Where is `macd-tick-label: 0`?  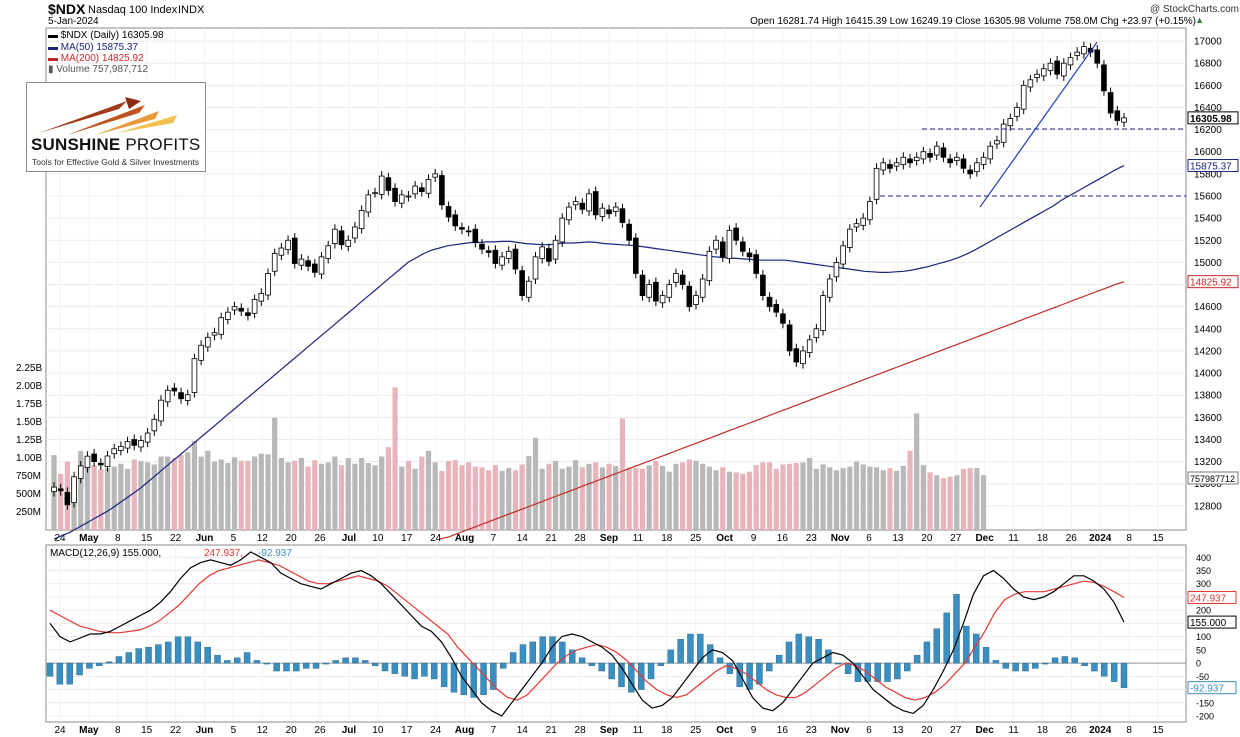 macd-tick-label: 0 is located at coordinates (1198, 664).